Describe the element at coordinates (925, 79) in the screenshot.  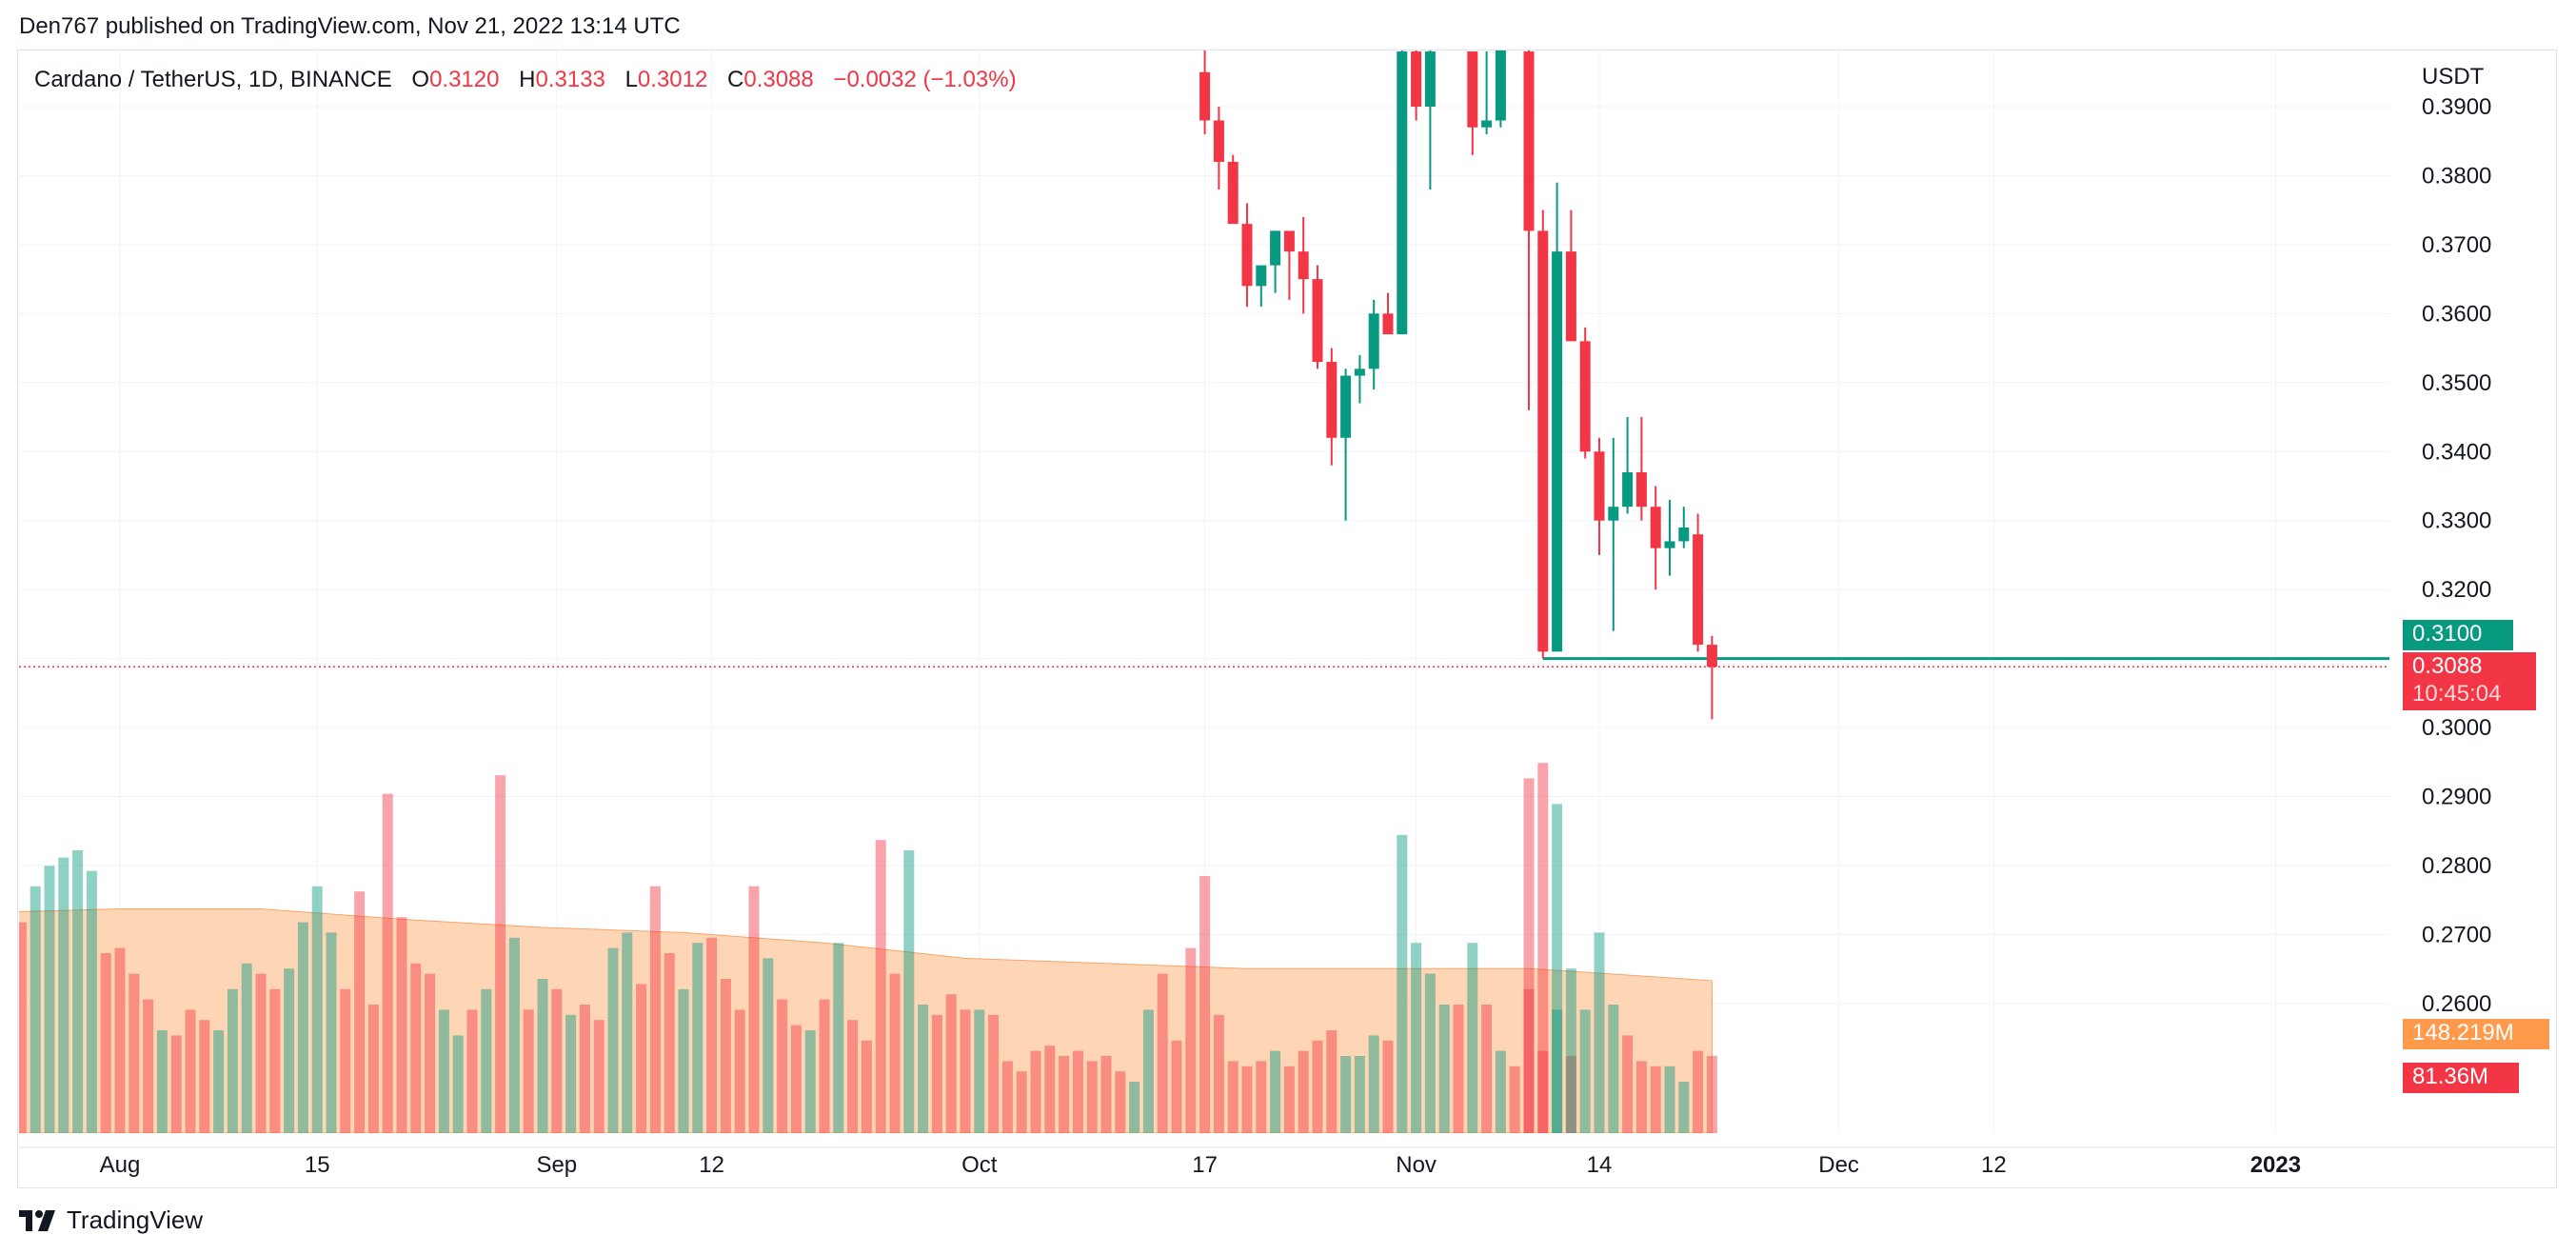
I see `legend-change: −0.0032 (−1.03%)` at that location.